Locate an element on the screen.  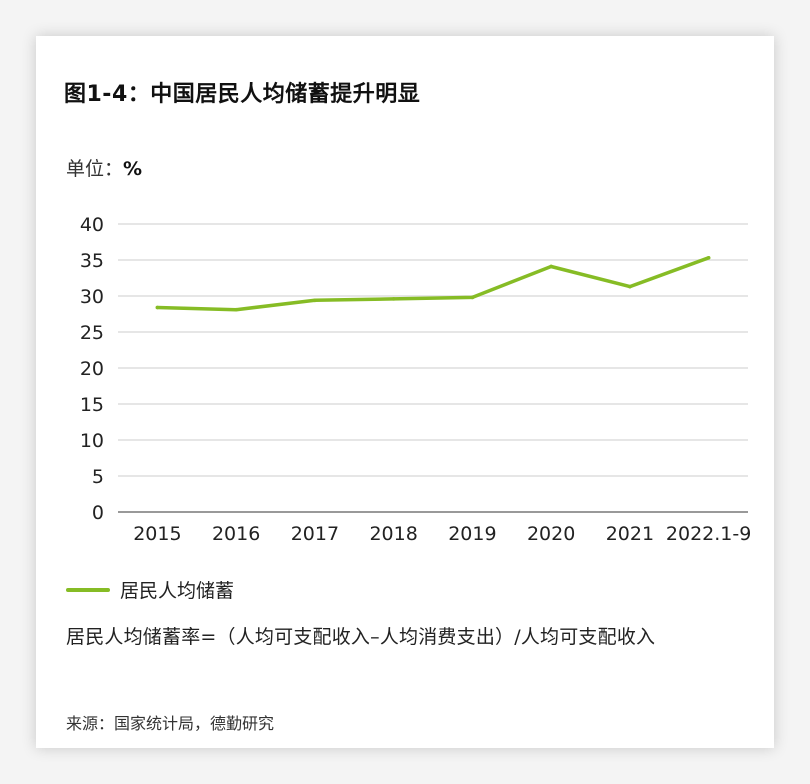
x-tick-label: 2019 is located at coordinates (472, 534).